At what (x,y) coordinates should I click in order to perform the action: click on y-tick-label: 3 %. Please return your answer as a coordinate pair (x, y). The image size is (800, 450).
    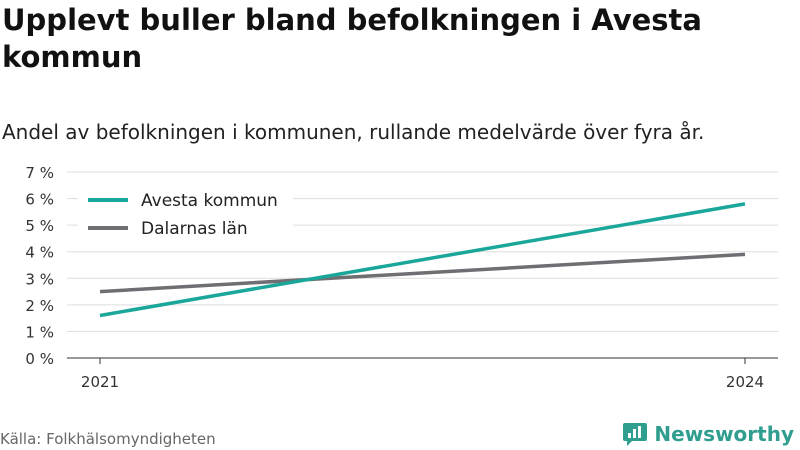
    Looking at the image, I should click on (39, 279).